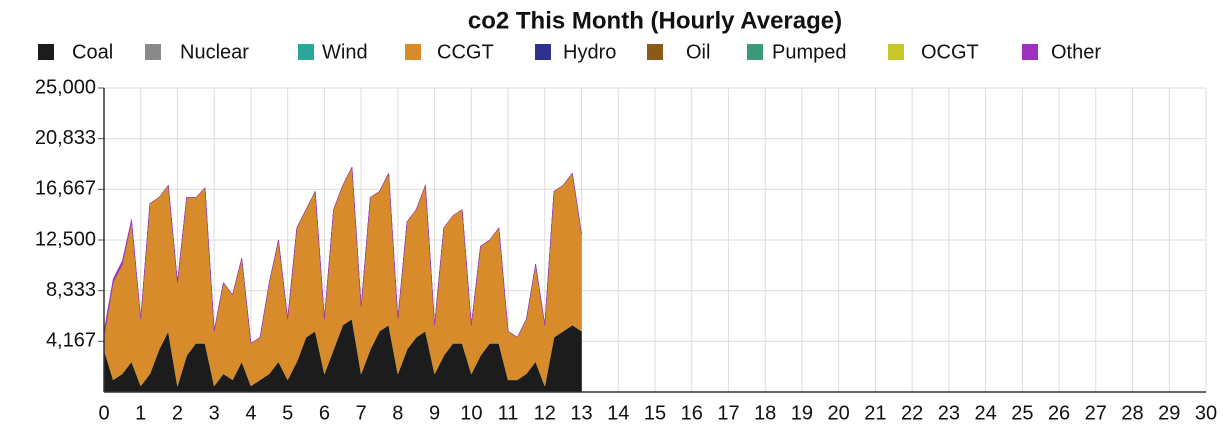  What do you see at coordinates (1059, 413) in the screenshot?
I see `x-tick-label: 26` at bounding box center [1059, 413].